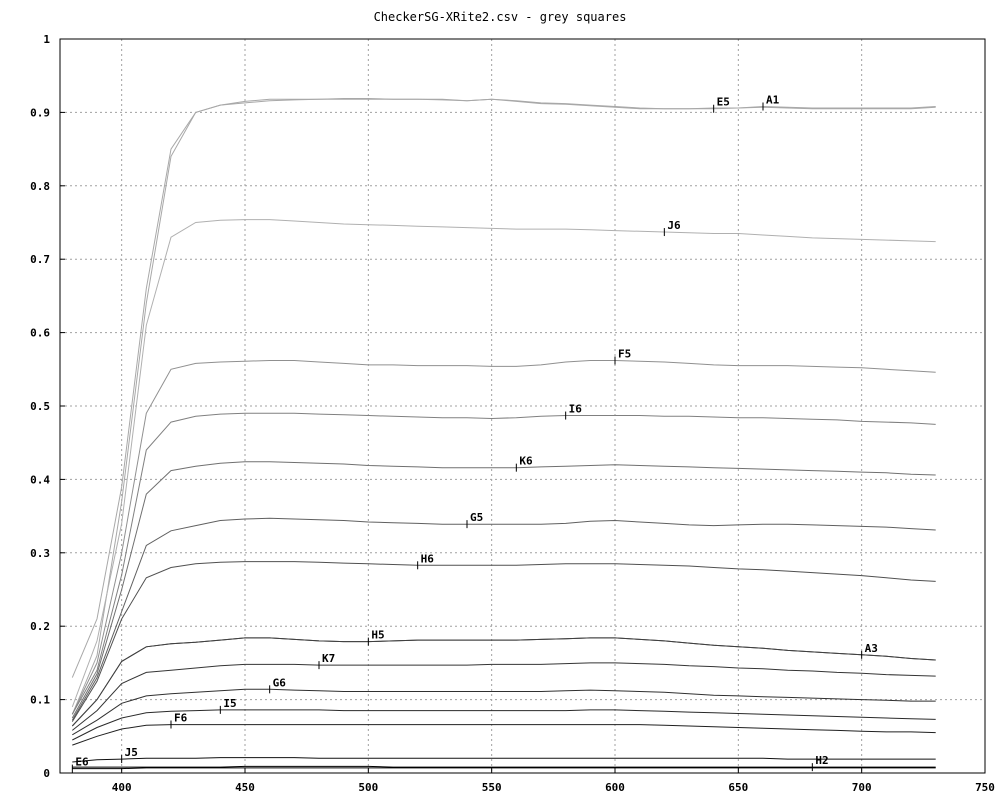 This screenshot has width=1000, height=800. Describe the element at coordinates (46, 773) in the screenshot. I see `y-tick-label: 0` at that location.